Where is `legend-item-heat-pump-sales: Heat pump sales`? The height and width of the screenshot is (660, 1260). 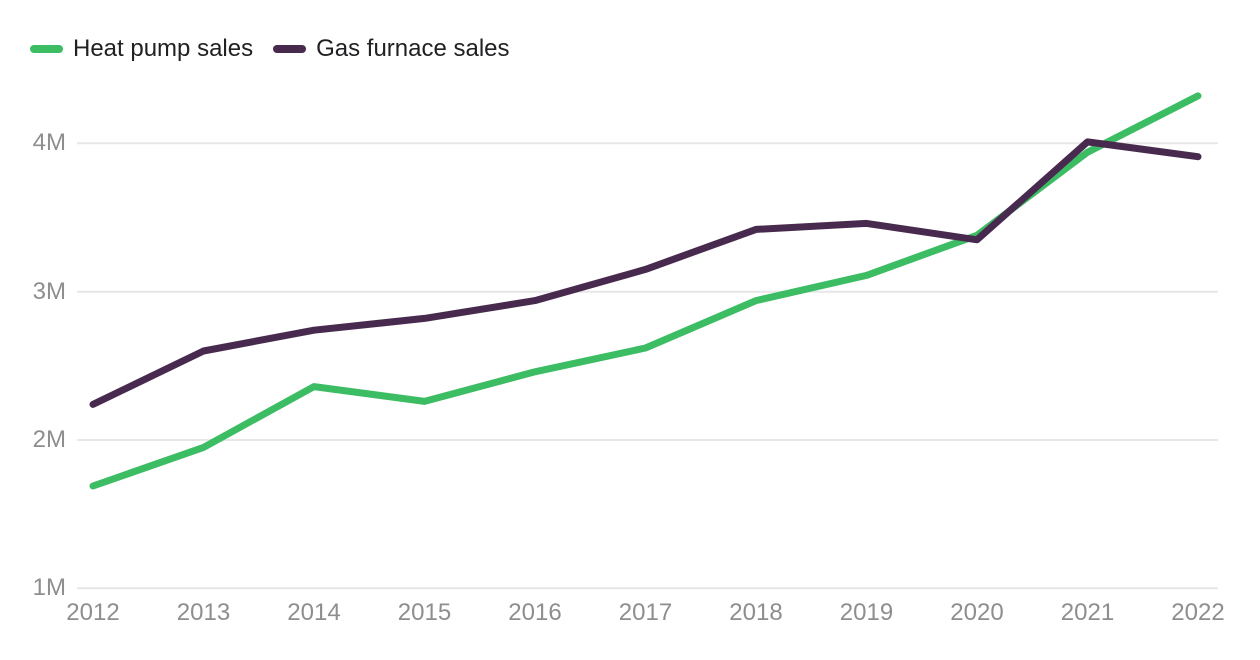
legend-item-heat-pump-sales: Heat pump sales is located at coordinates (141, 49).